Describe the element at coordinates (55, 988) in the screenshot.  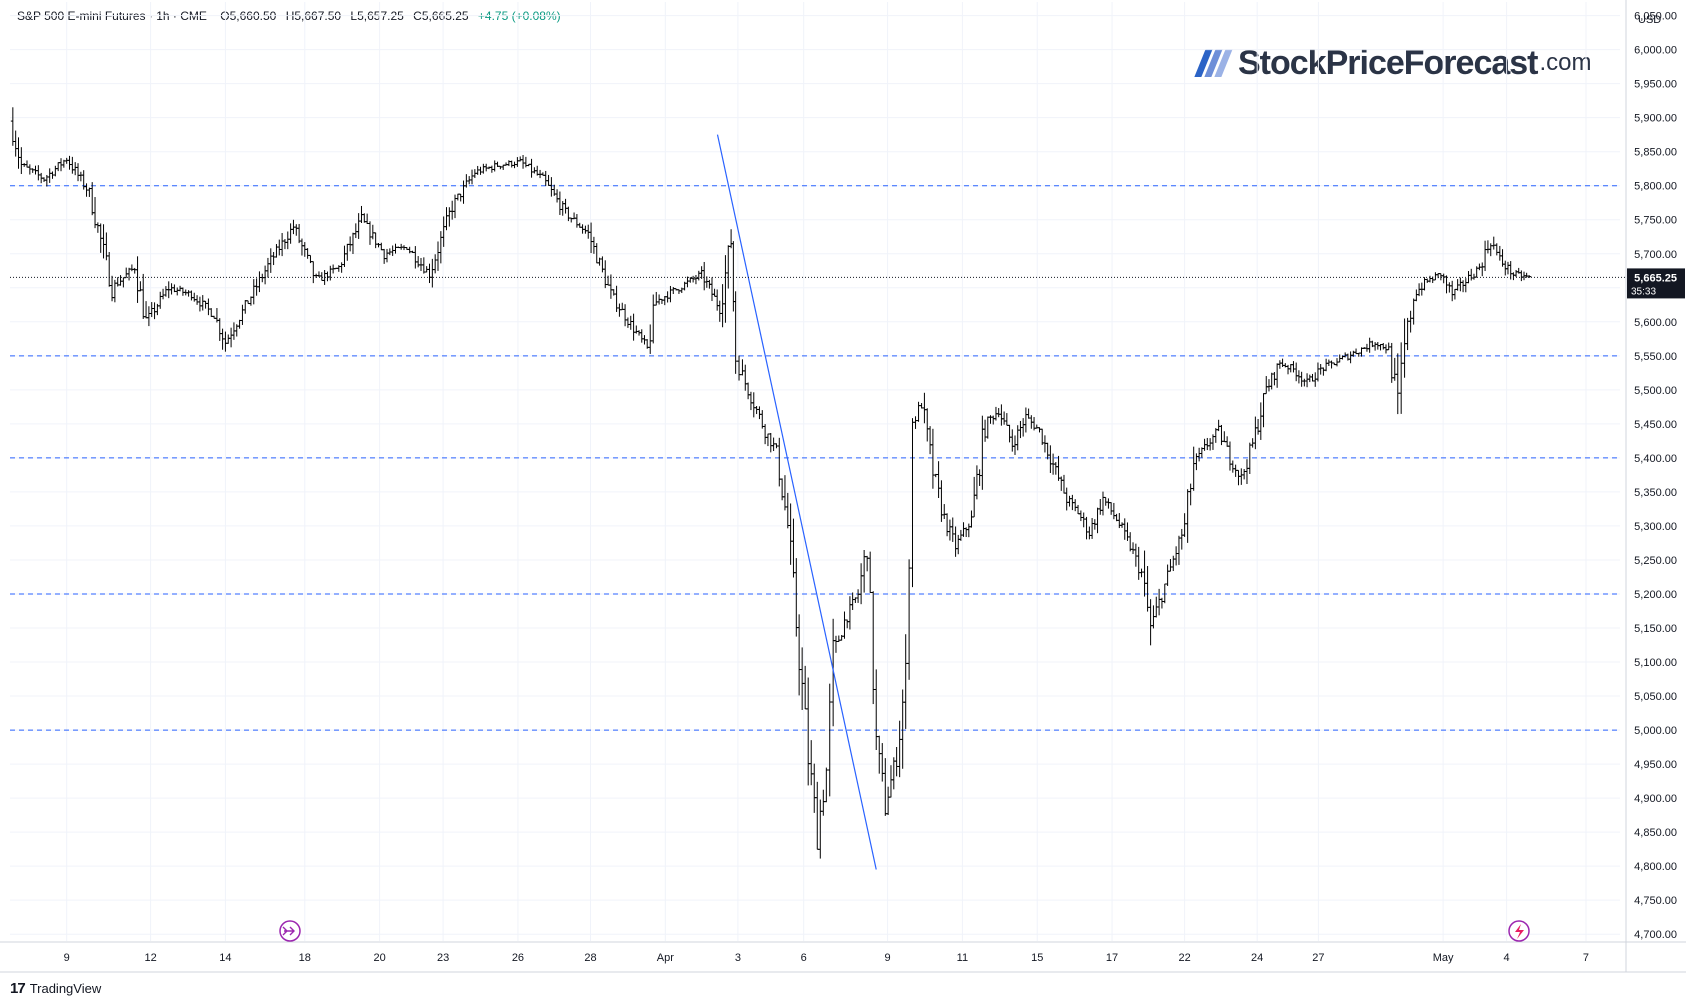
I see `tradingview-logo: 17 TradingView` at that location.